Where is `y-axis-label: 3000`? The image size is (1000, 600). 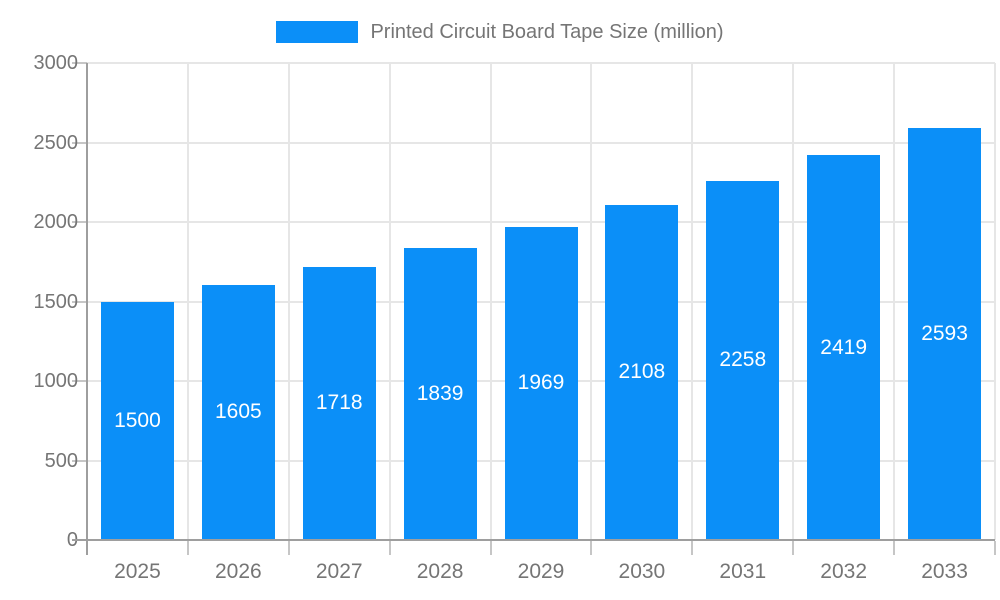
y-axis-label: 3000 is located at coordinates (56, 63).